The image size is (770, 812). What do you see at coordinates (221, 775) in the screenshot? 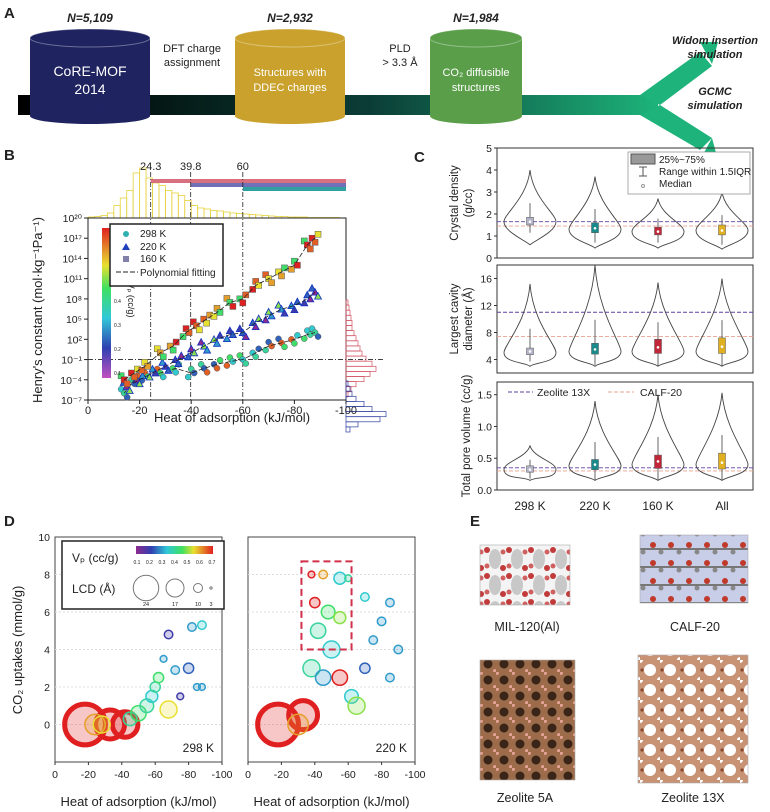
I see `x-tick-label: -100` at bounding box center [221, 775].